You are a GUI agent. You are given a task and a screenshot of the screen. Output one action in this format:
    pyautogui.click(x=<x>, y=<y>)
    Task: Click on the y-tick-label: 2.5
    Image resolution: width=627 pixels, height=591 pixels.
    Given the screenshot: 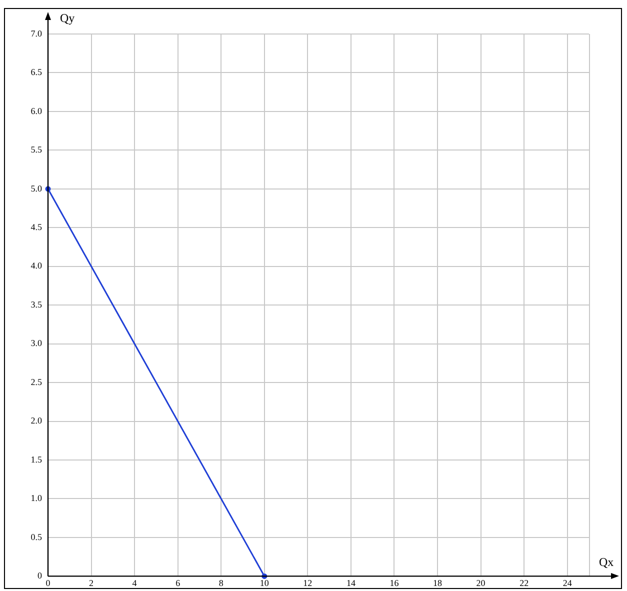 What is the action you would take?
    pyautogui.click(x=36, y=381)
    